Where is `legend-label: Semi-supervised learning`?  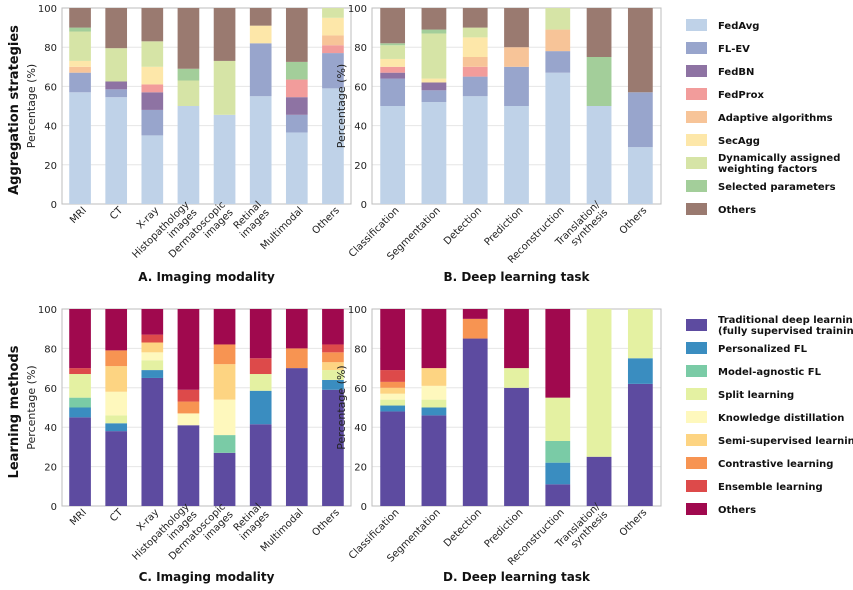 legend-label: Semi-supervised learning is located at coordinates (785, 441).